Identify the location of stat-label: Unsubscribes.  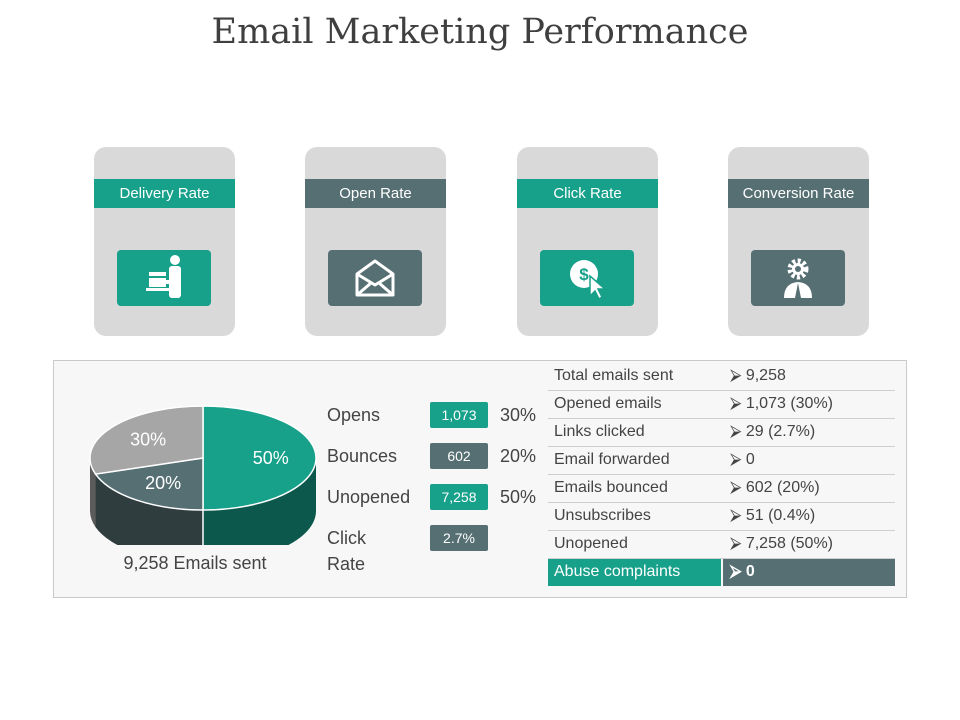
(602, 515).